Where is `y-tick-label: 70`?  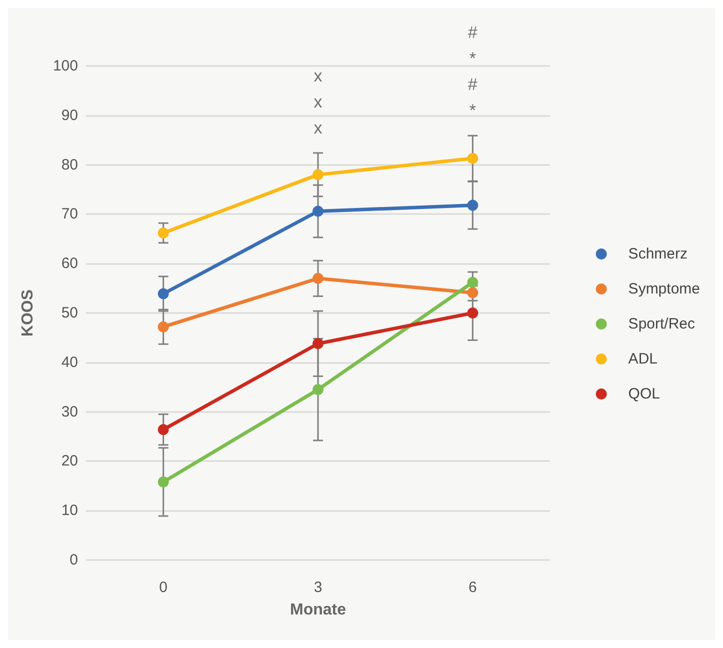 y-tick-label: 70 is located at coordinates (69, 214).